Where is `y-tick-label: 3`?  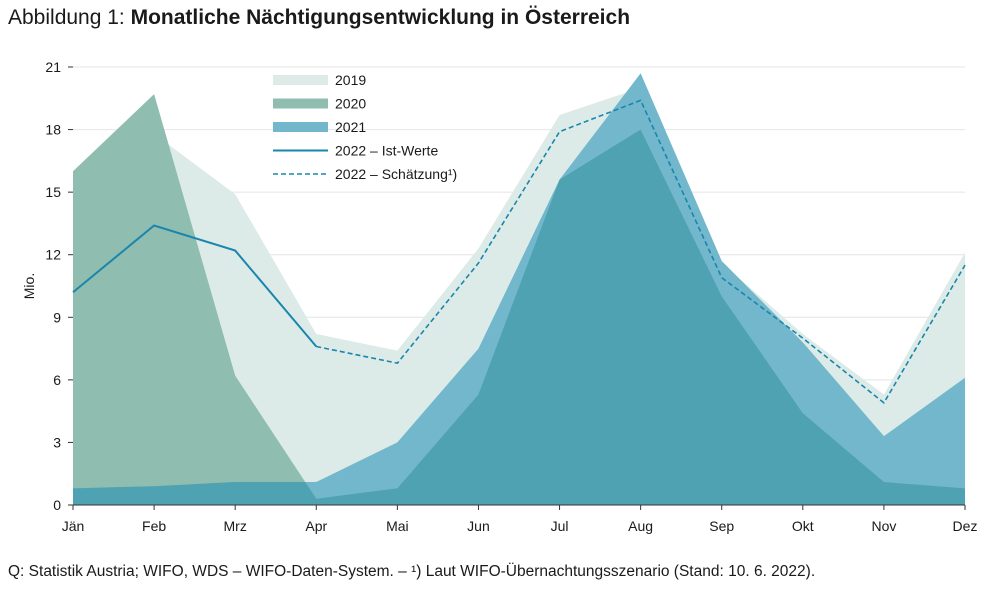 y-tick-label: 3 is located at coordinates (57, 442).